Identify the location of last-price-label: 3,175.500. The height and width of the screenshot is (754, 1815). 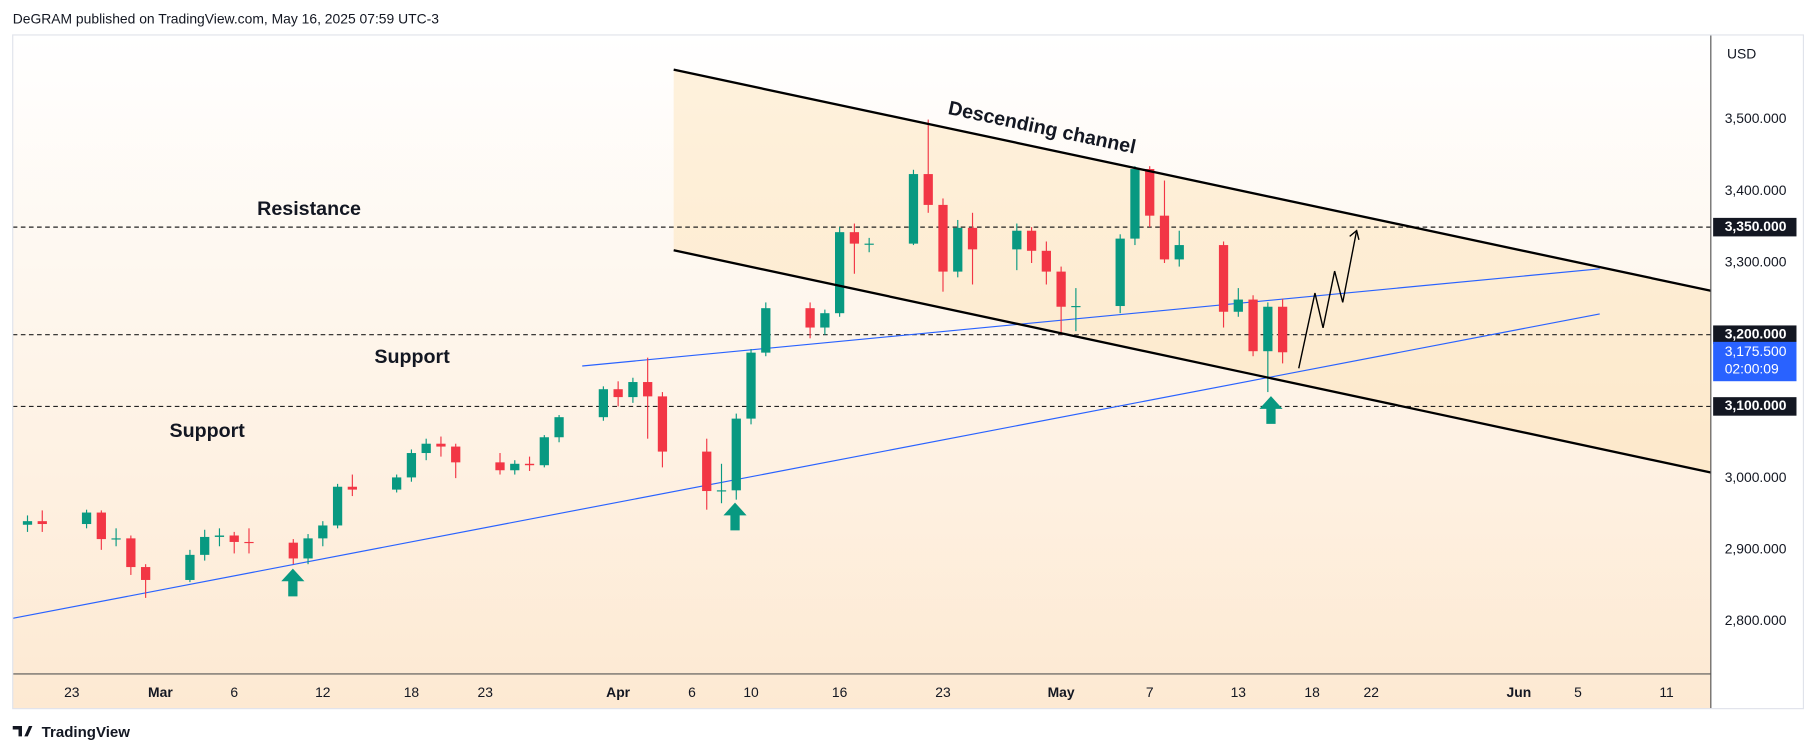
(1756, 351).